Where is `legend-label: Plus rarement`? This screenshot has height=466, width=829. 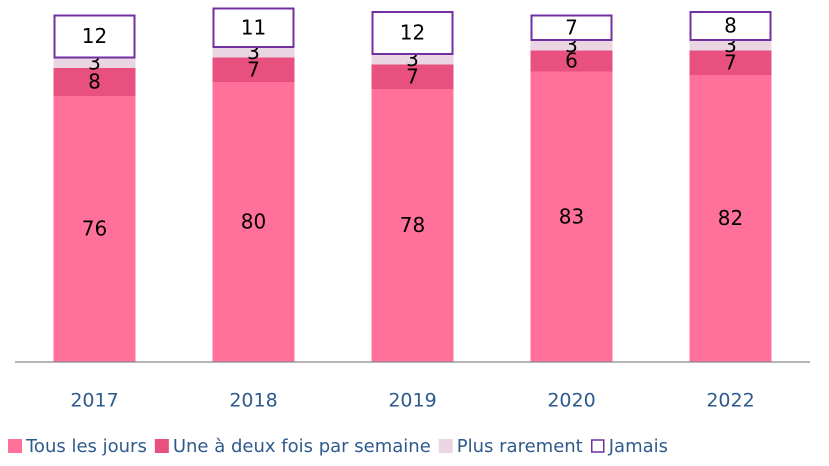
legend-label: Plus rarement is located at coordinates (520, 446).